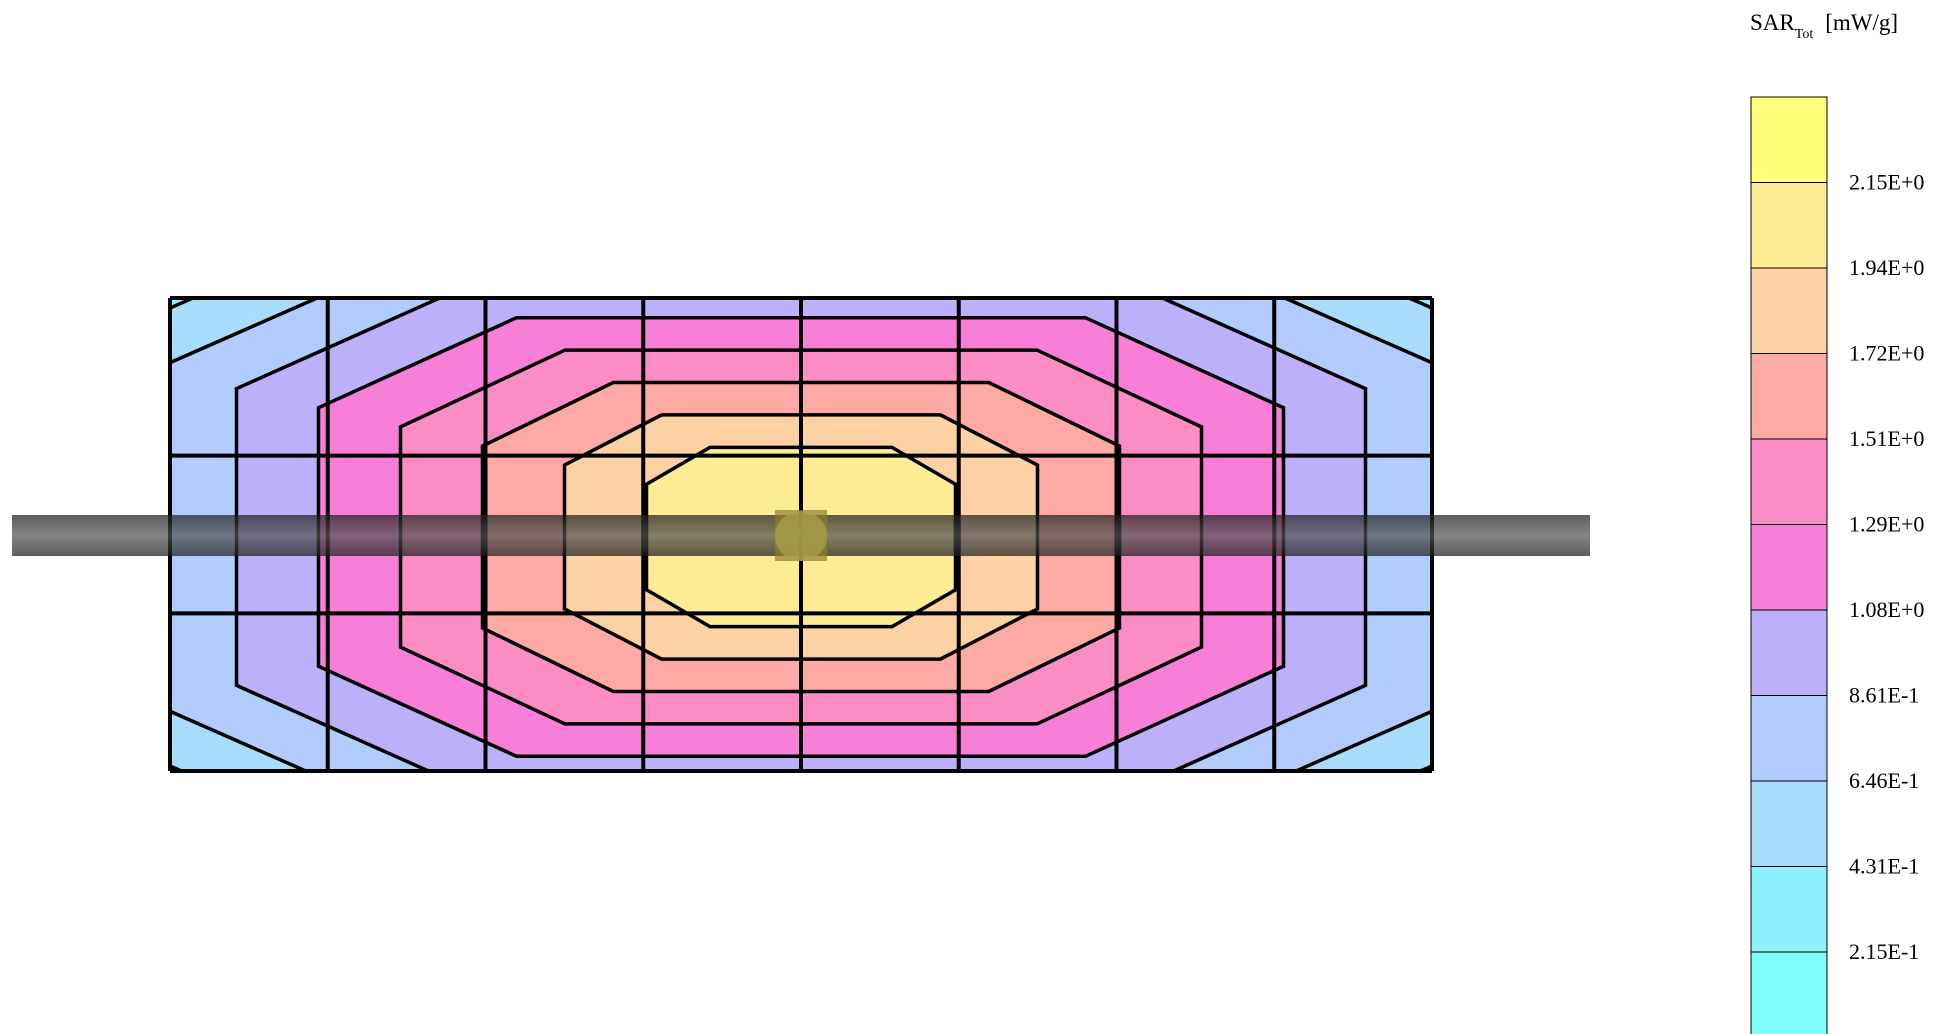 Image resolution: width=1946 pixels, height=1034 pixels. Describe the element at coordinates (1861, 22) in the screenshot. I see `colorbar-units: [mW/g]` at that location.